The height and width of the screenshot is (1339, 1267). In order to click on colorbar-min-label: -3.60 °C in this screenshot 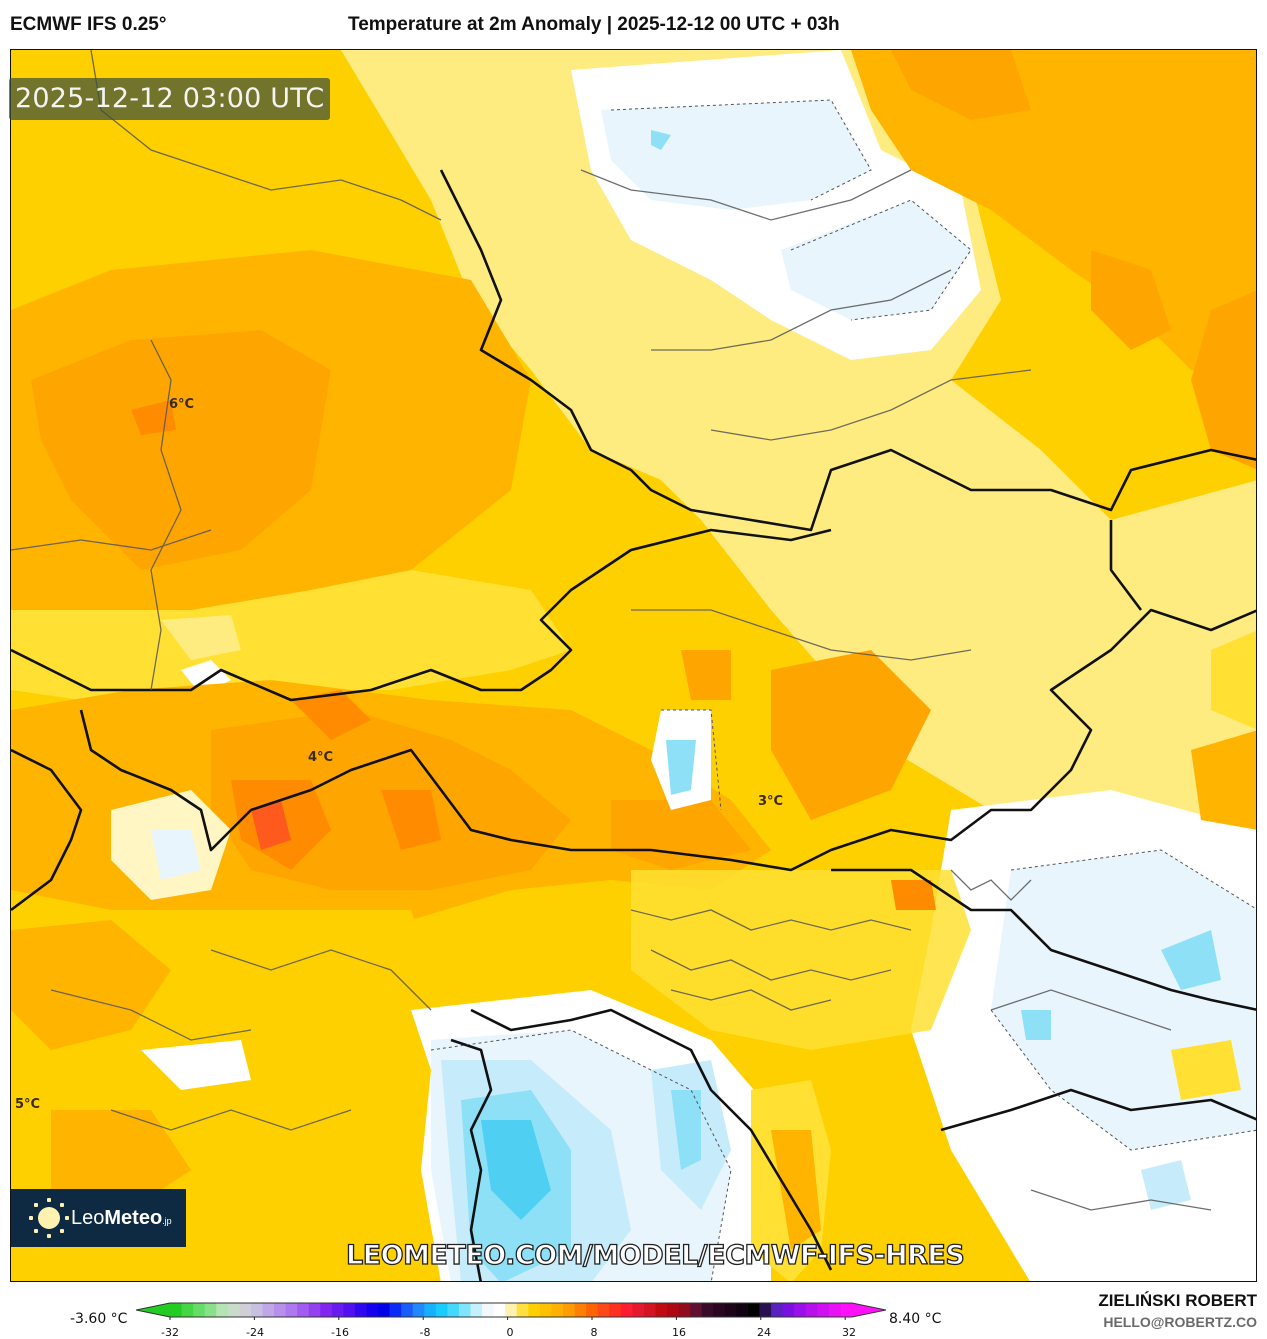, I will do `click(99, 1319)`.